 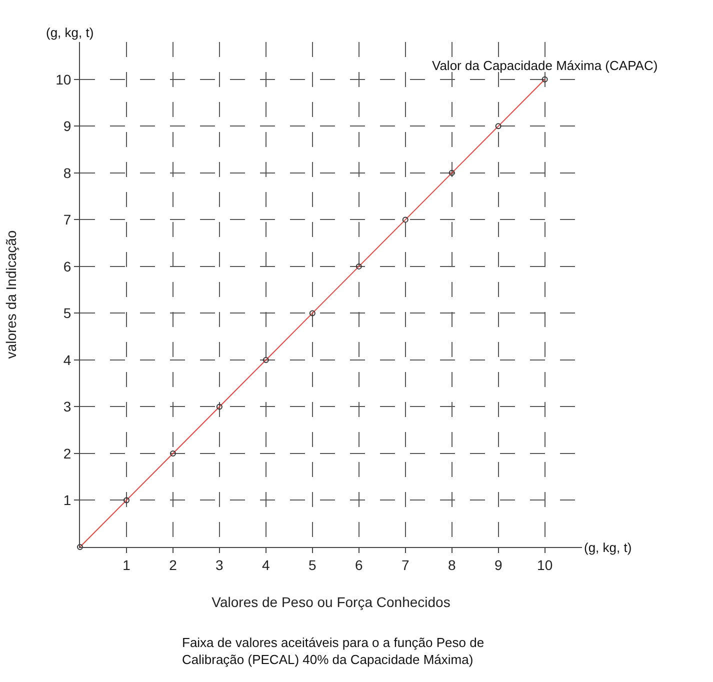 I want to click on x-tick-label: 9, so click(x=498, y=564).